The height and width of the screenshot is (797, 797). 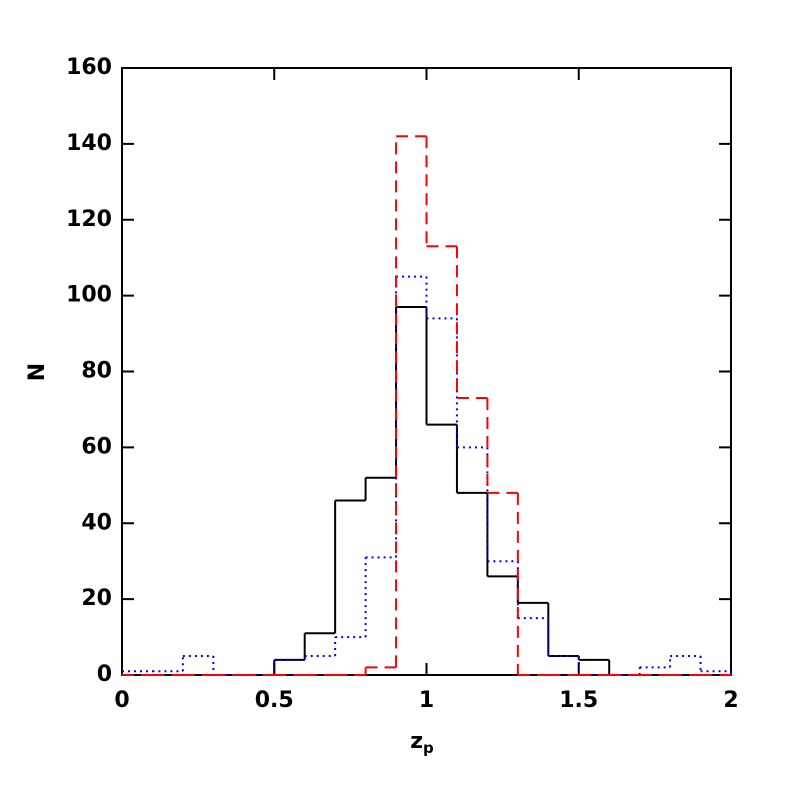 What do you see at coordinates (96, 446) in the screenshot?
I see `y-tick-label: 60` at bounding box center [96, 446].